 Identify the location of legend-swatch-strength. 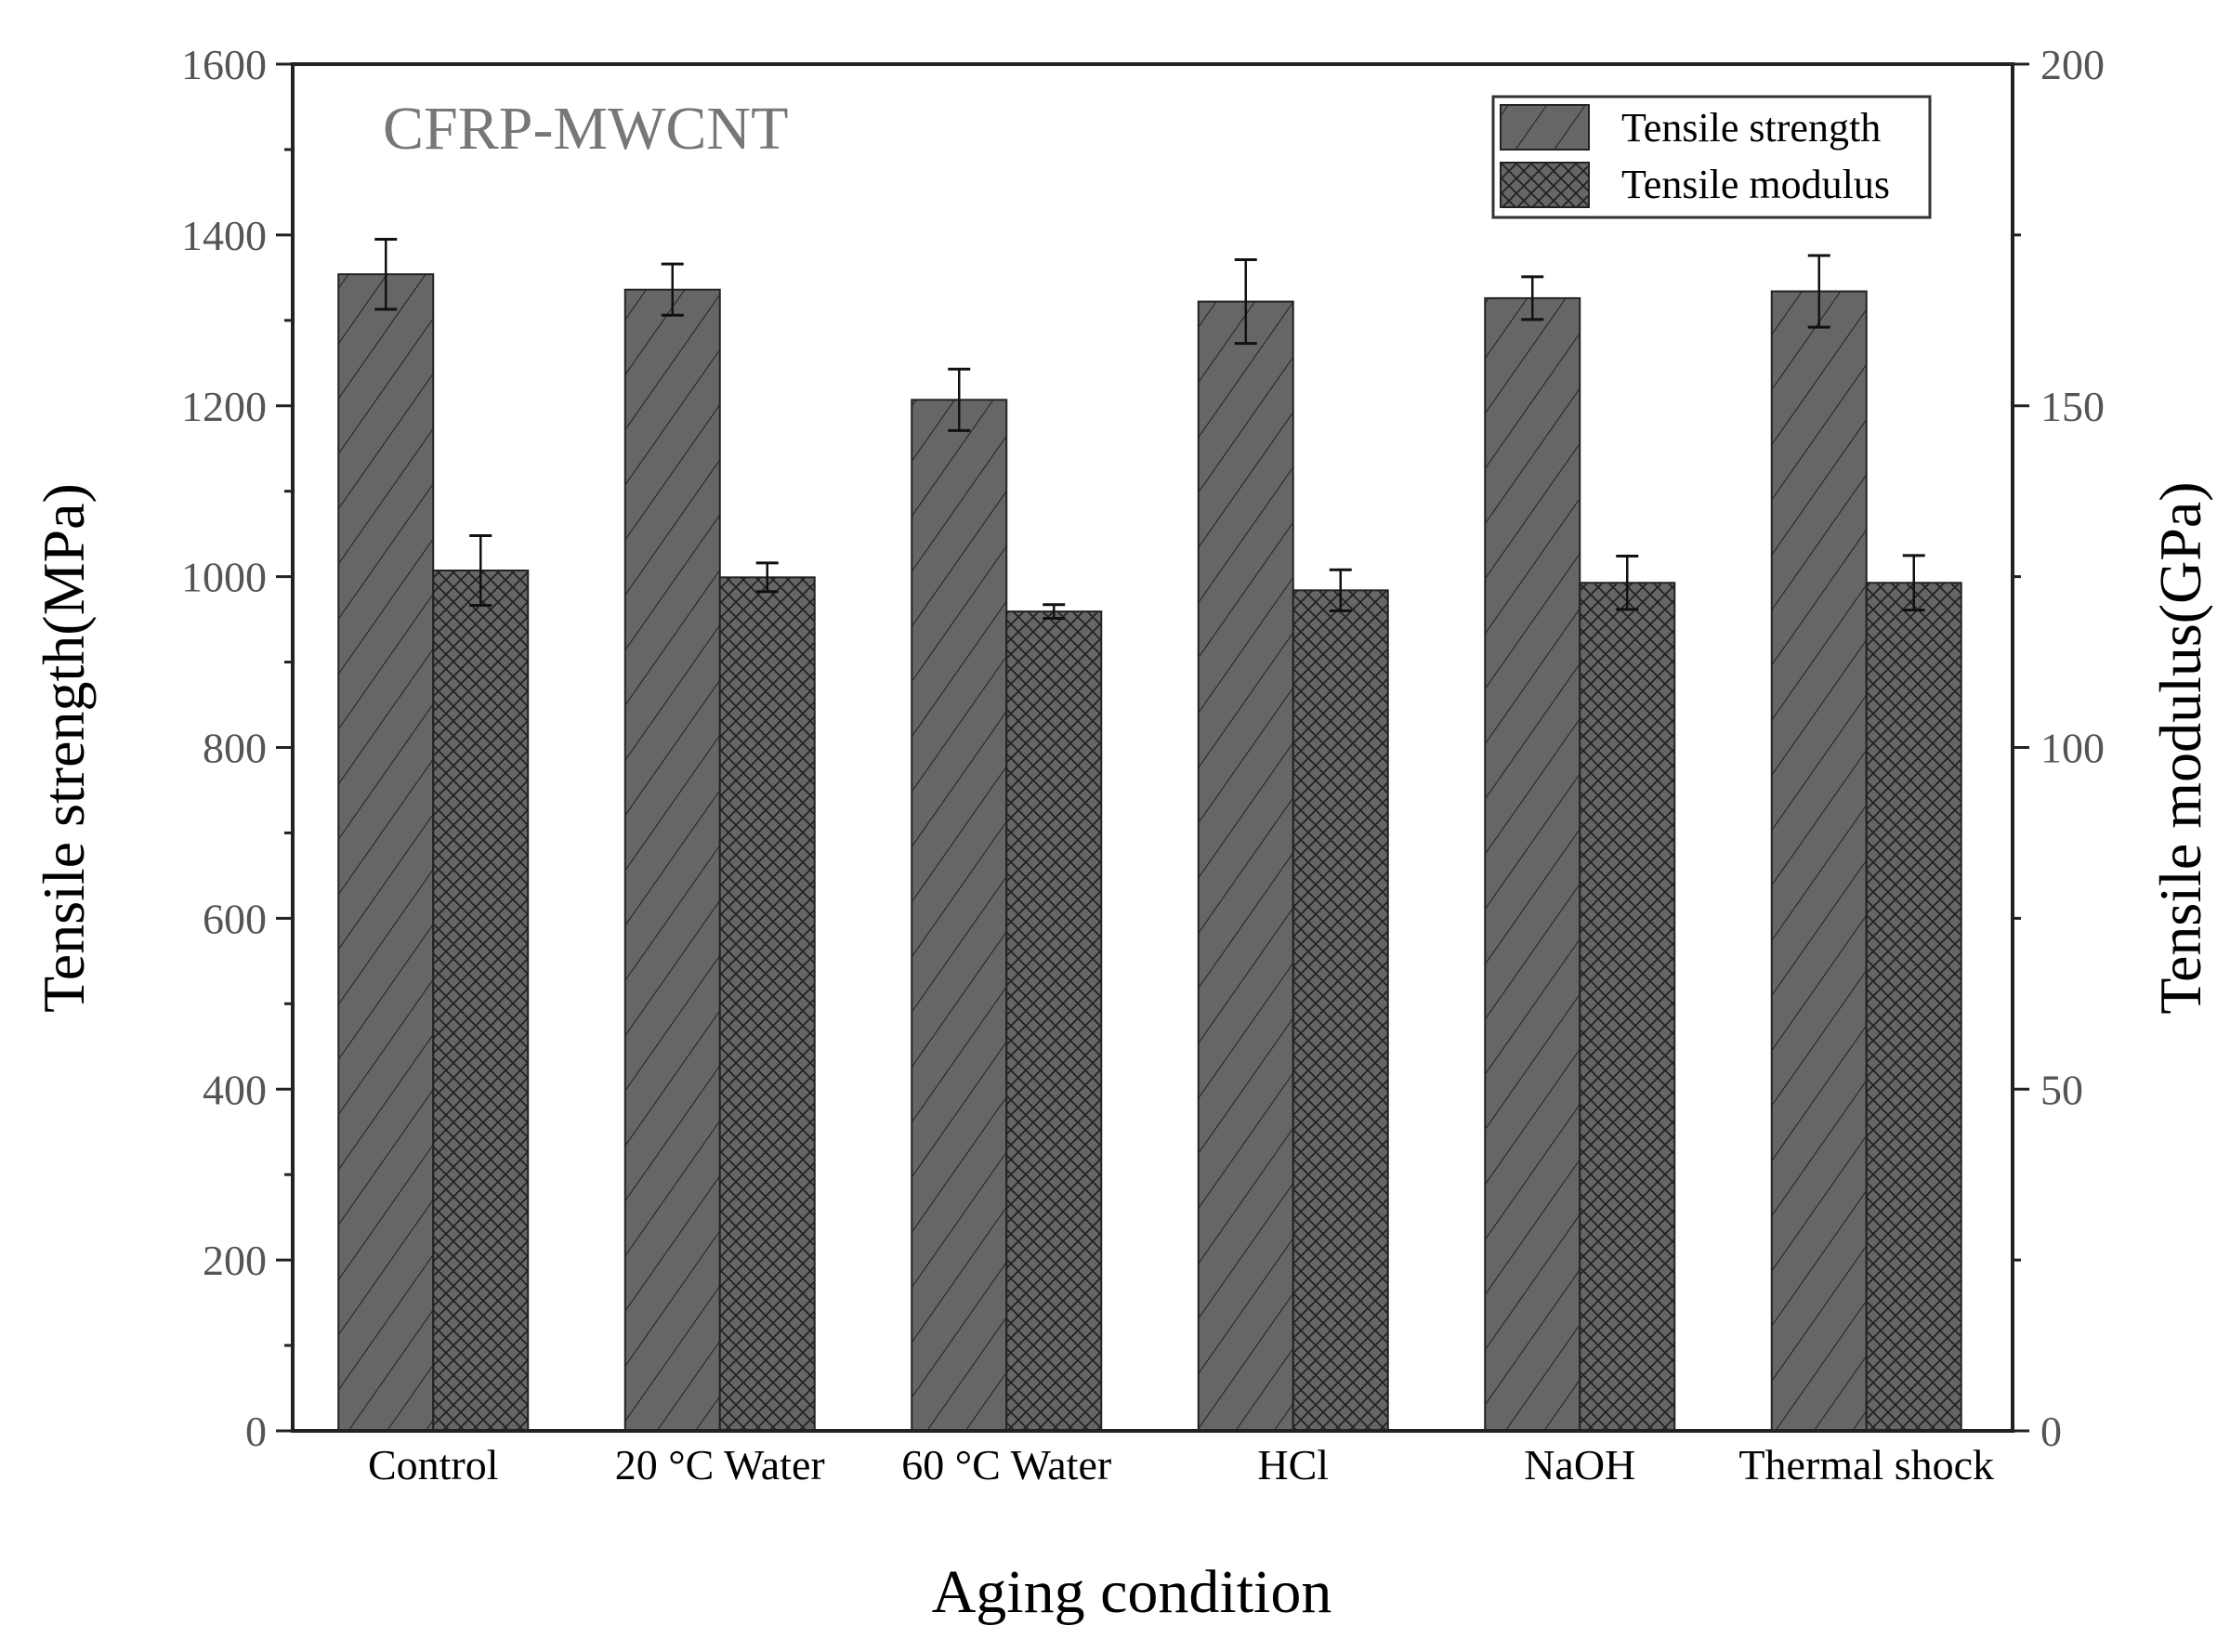
(1545, 127).